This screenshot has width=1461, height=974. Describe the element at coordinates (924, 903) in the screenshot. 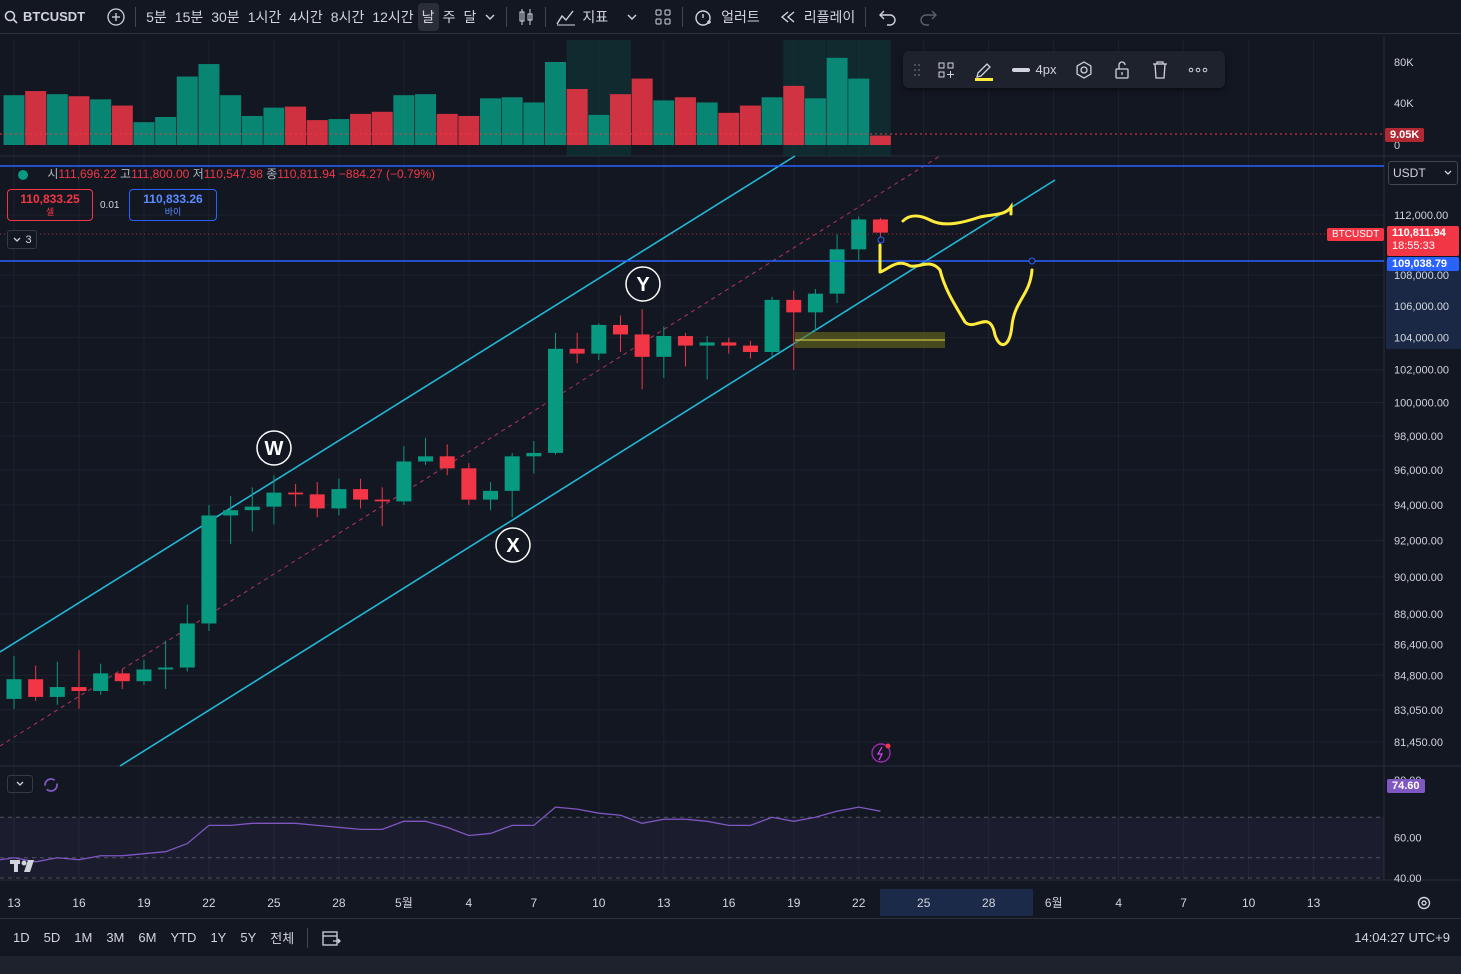

I see `time-label: 25` at that location.